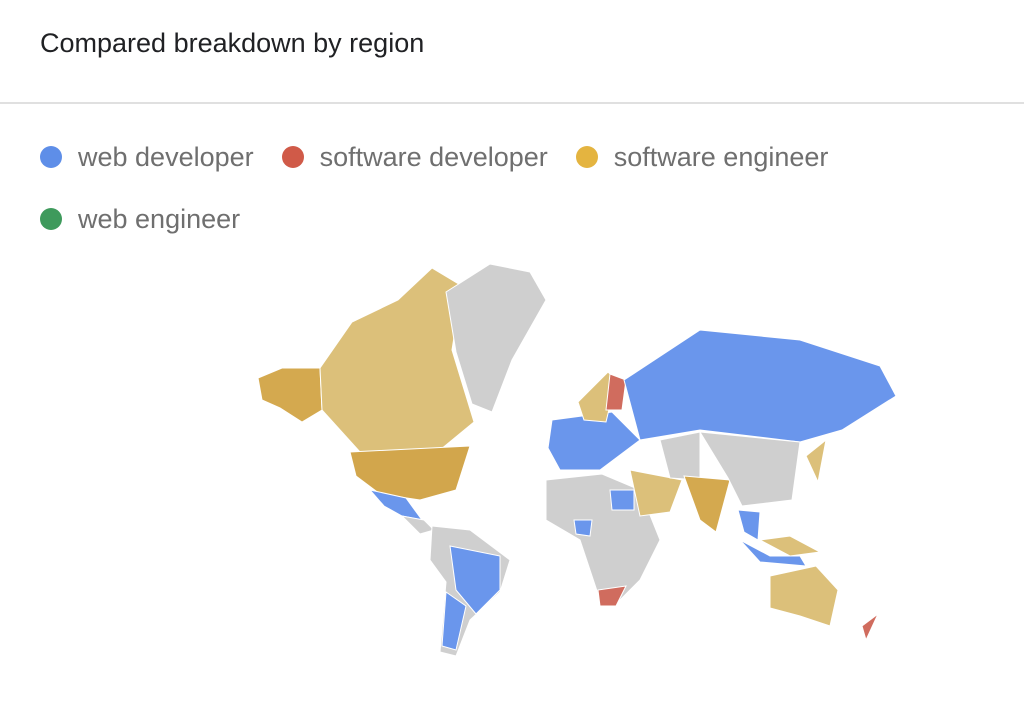 The height and width of the screenshot is (704, 1024). I want to click on legend-item: web engineer, so click(139, 219).